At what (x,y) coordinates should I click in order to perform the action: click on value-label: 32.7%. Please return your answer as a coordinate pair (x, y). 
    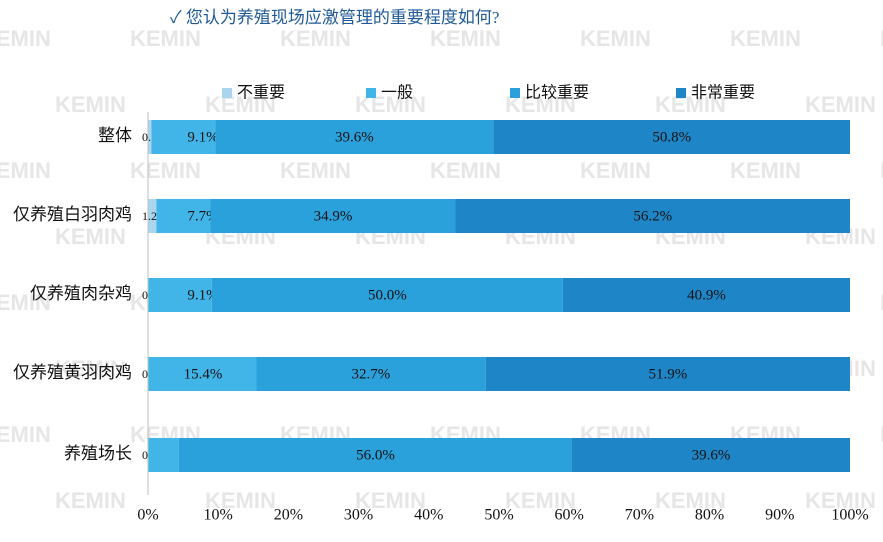
    Looking at the image, I should click on (371, 374).